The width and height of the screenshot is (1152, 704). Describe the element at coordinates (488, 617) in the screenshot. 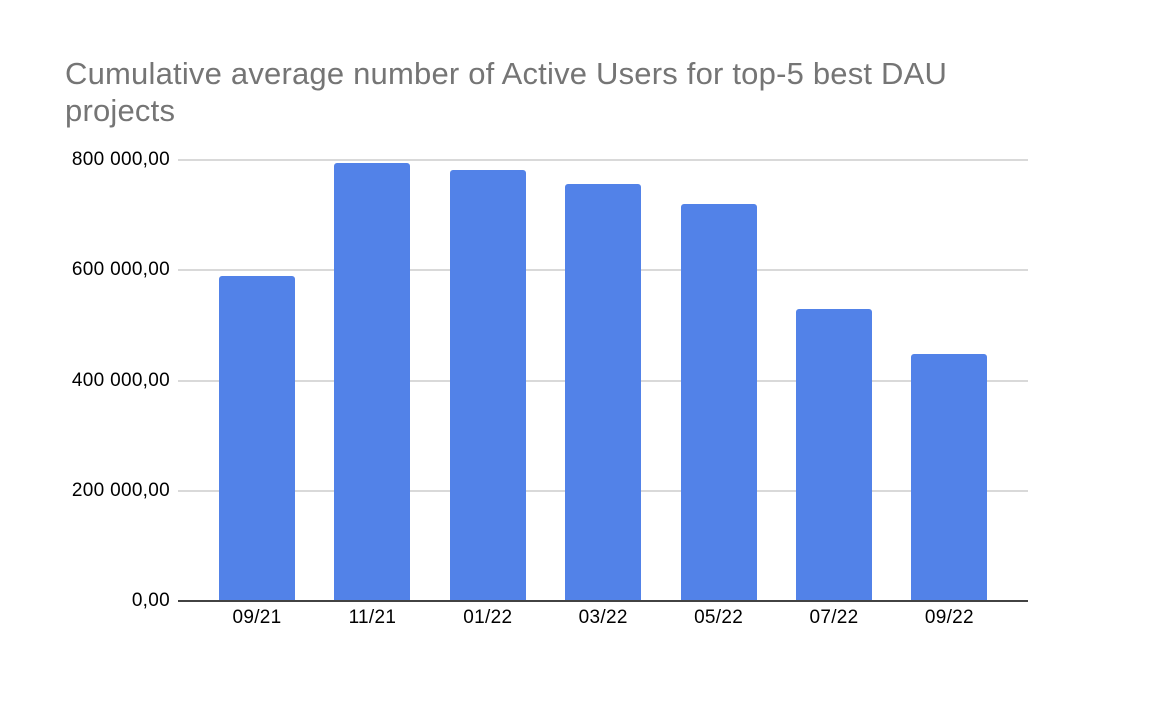

I see `x-axis-tick-label: 01/22` at that location.